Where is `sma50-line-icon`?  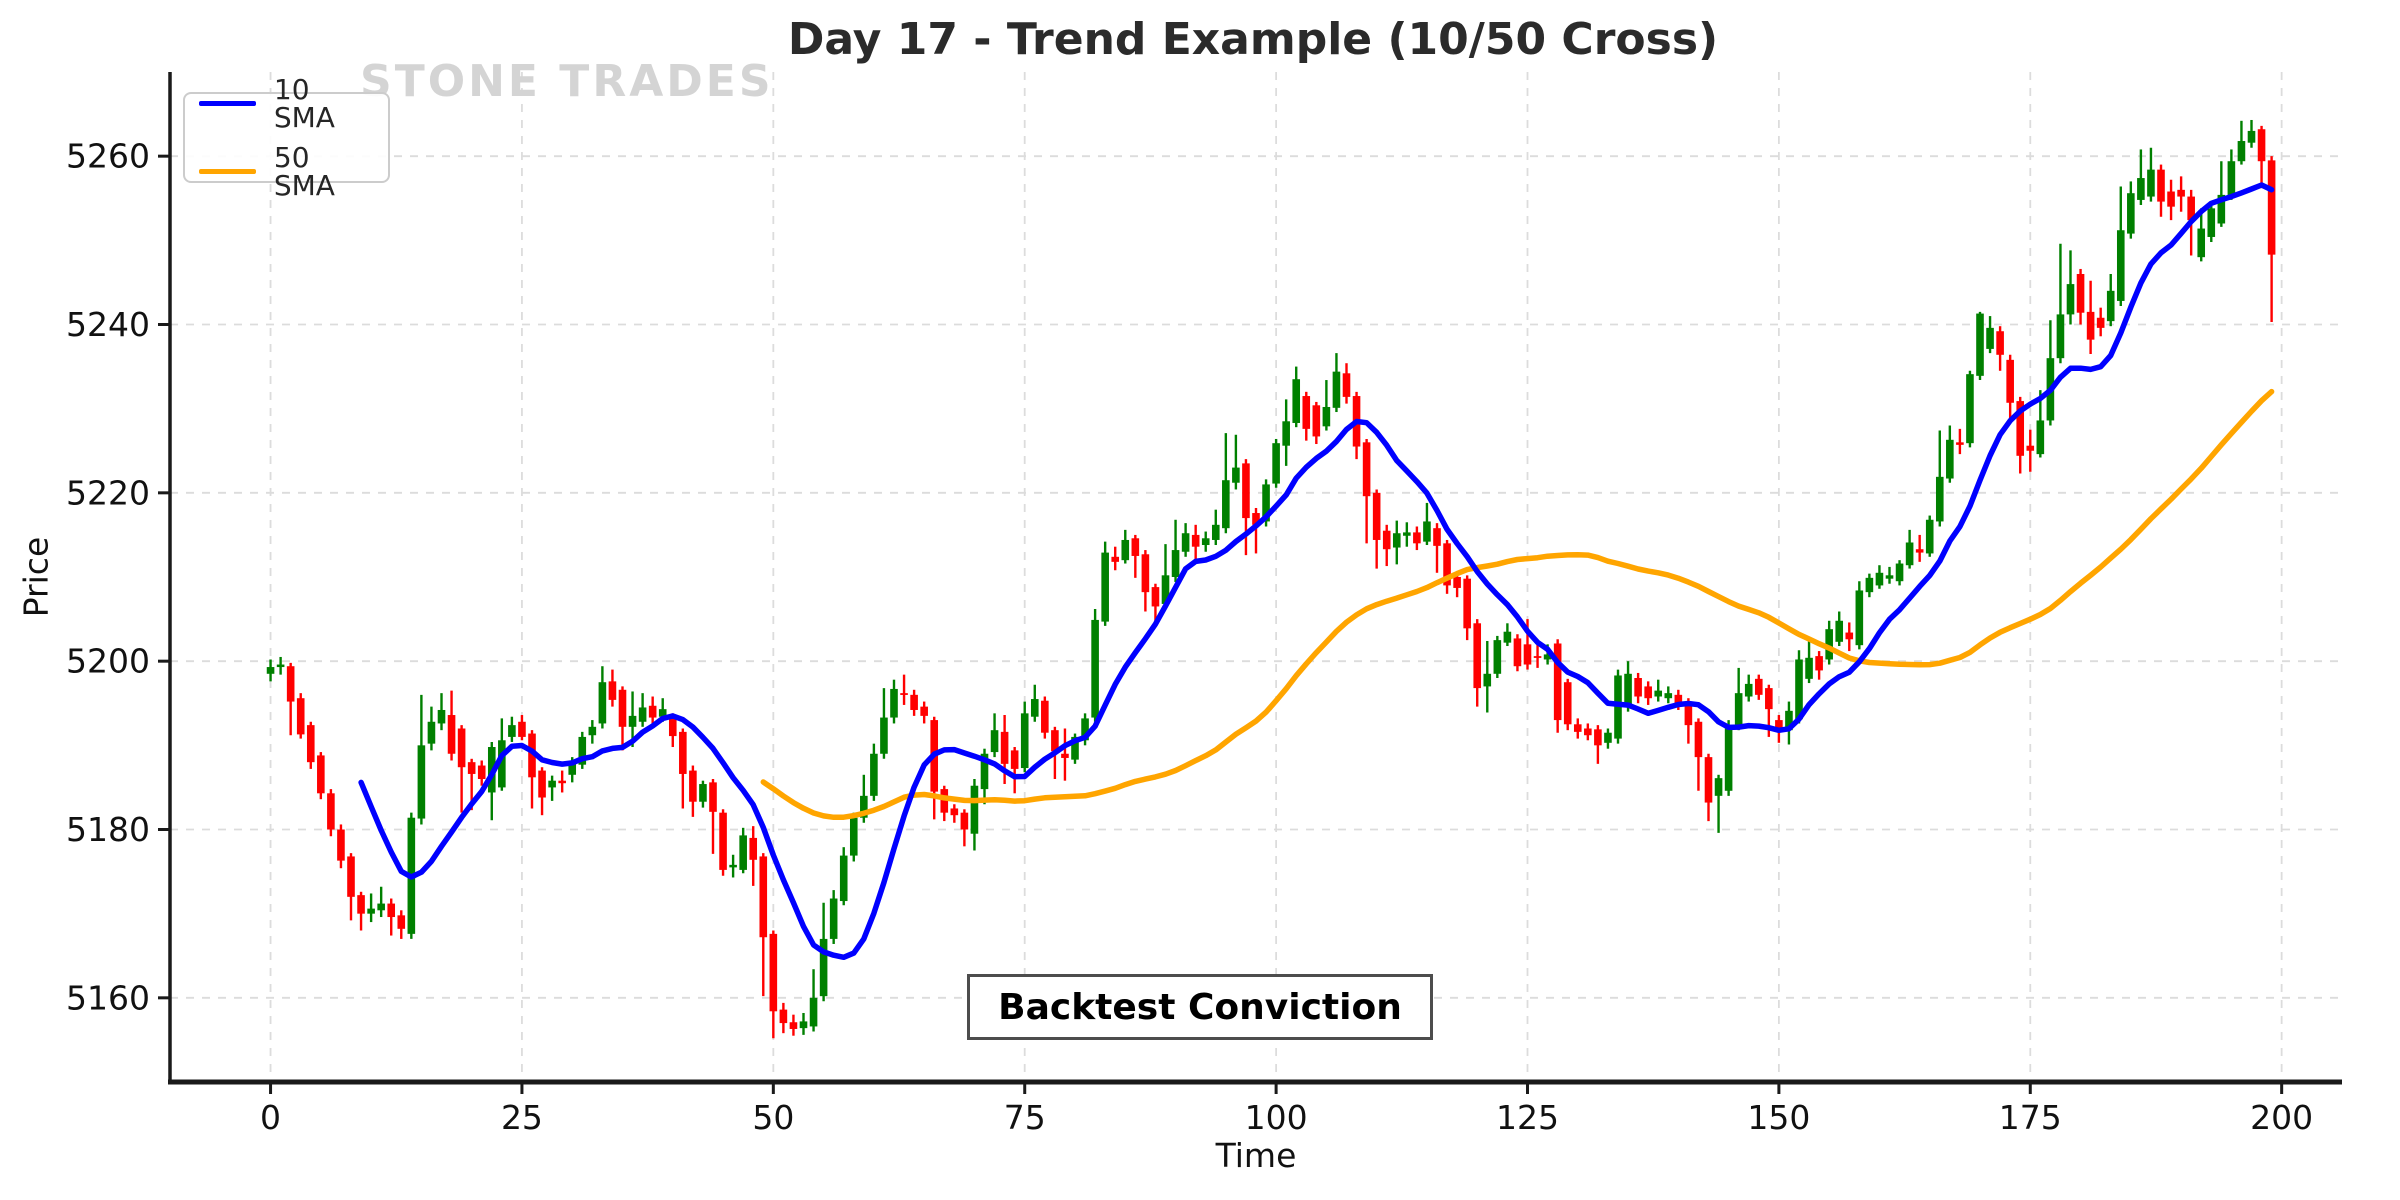
sma50-line-icon is located at coordinates (227, 171).